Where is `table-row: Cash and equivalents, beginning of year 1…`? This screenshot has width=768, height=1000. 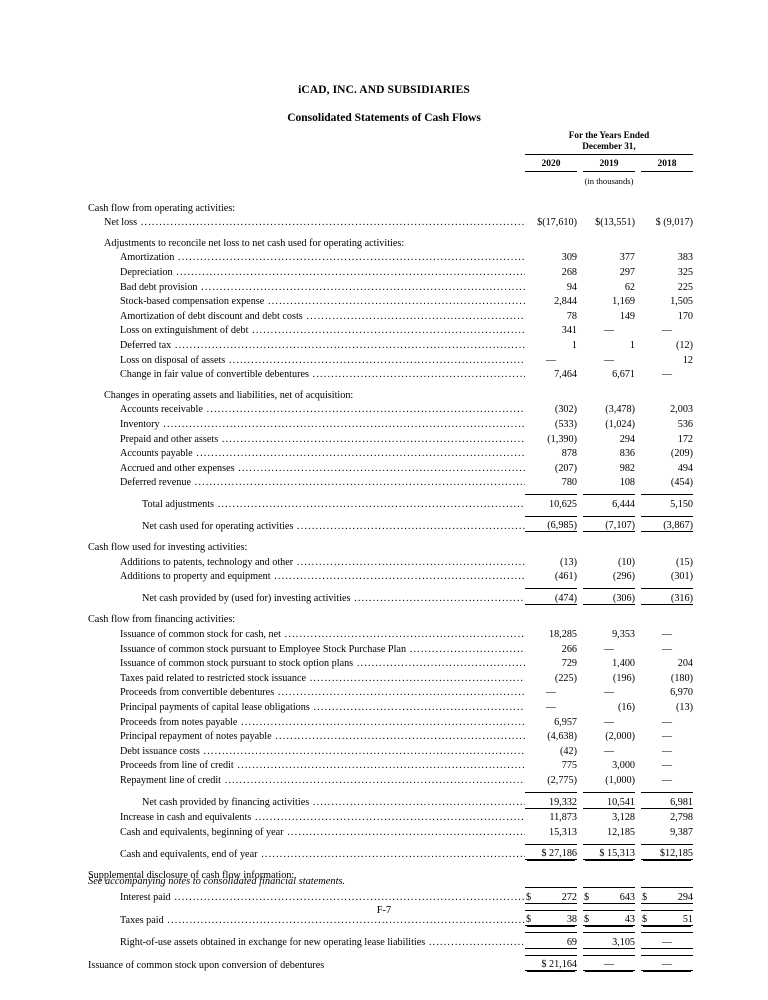
table-row: Cash and equivalents, beginning of year 1… is located at coordinates (390, 830).